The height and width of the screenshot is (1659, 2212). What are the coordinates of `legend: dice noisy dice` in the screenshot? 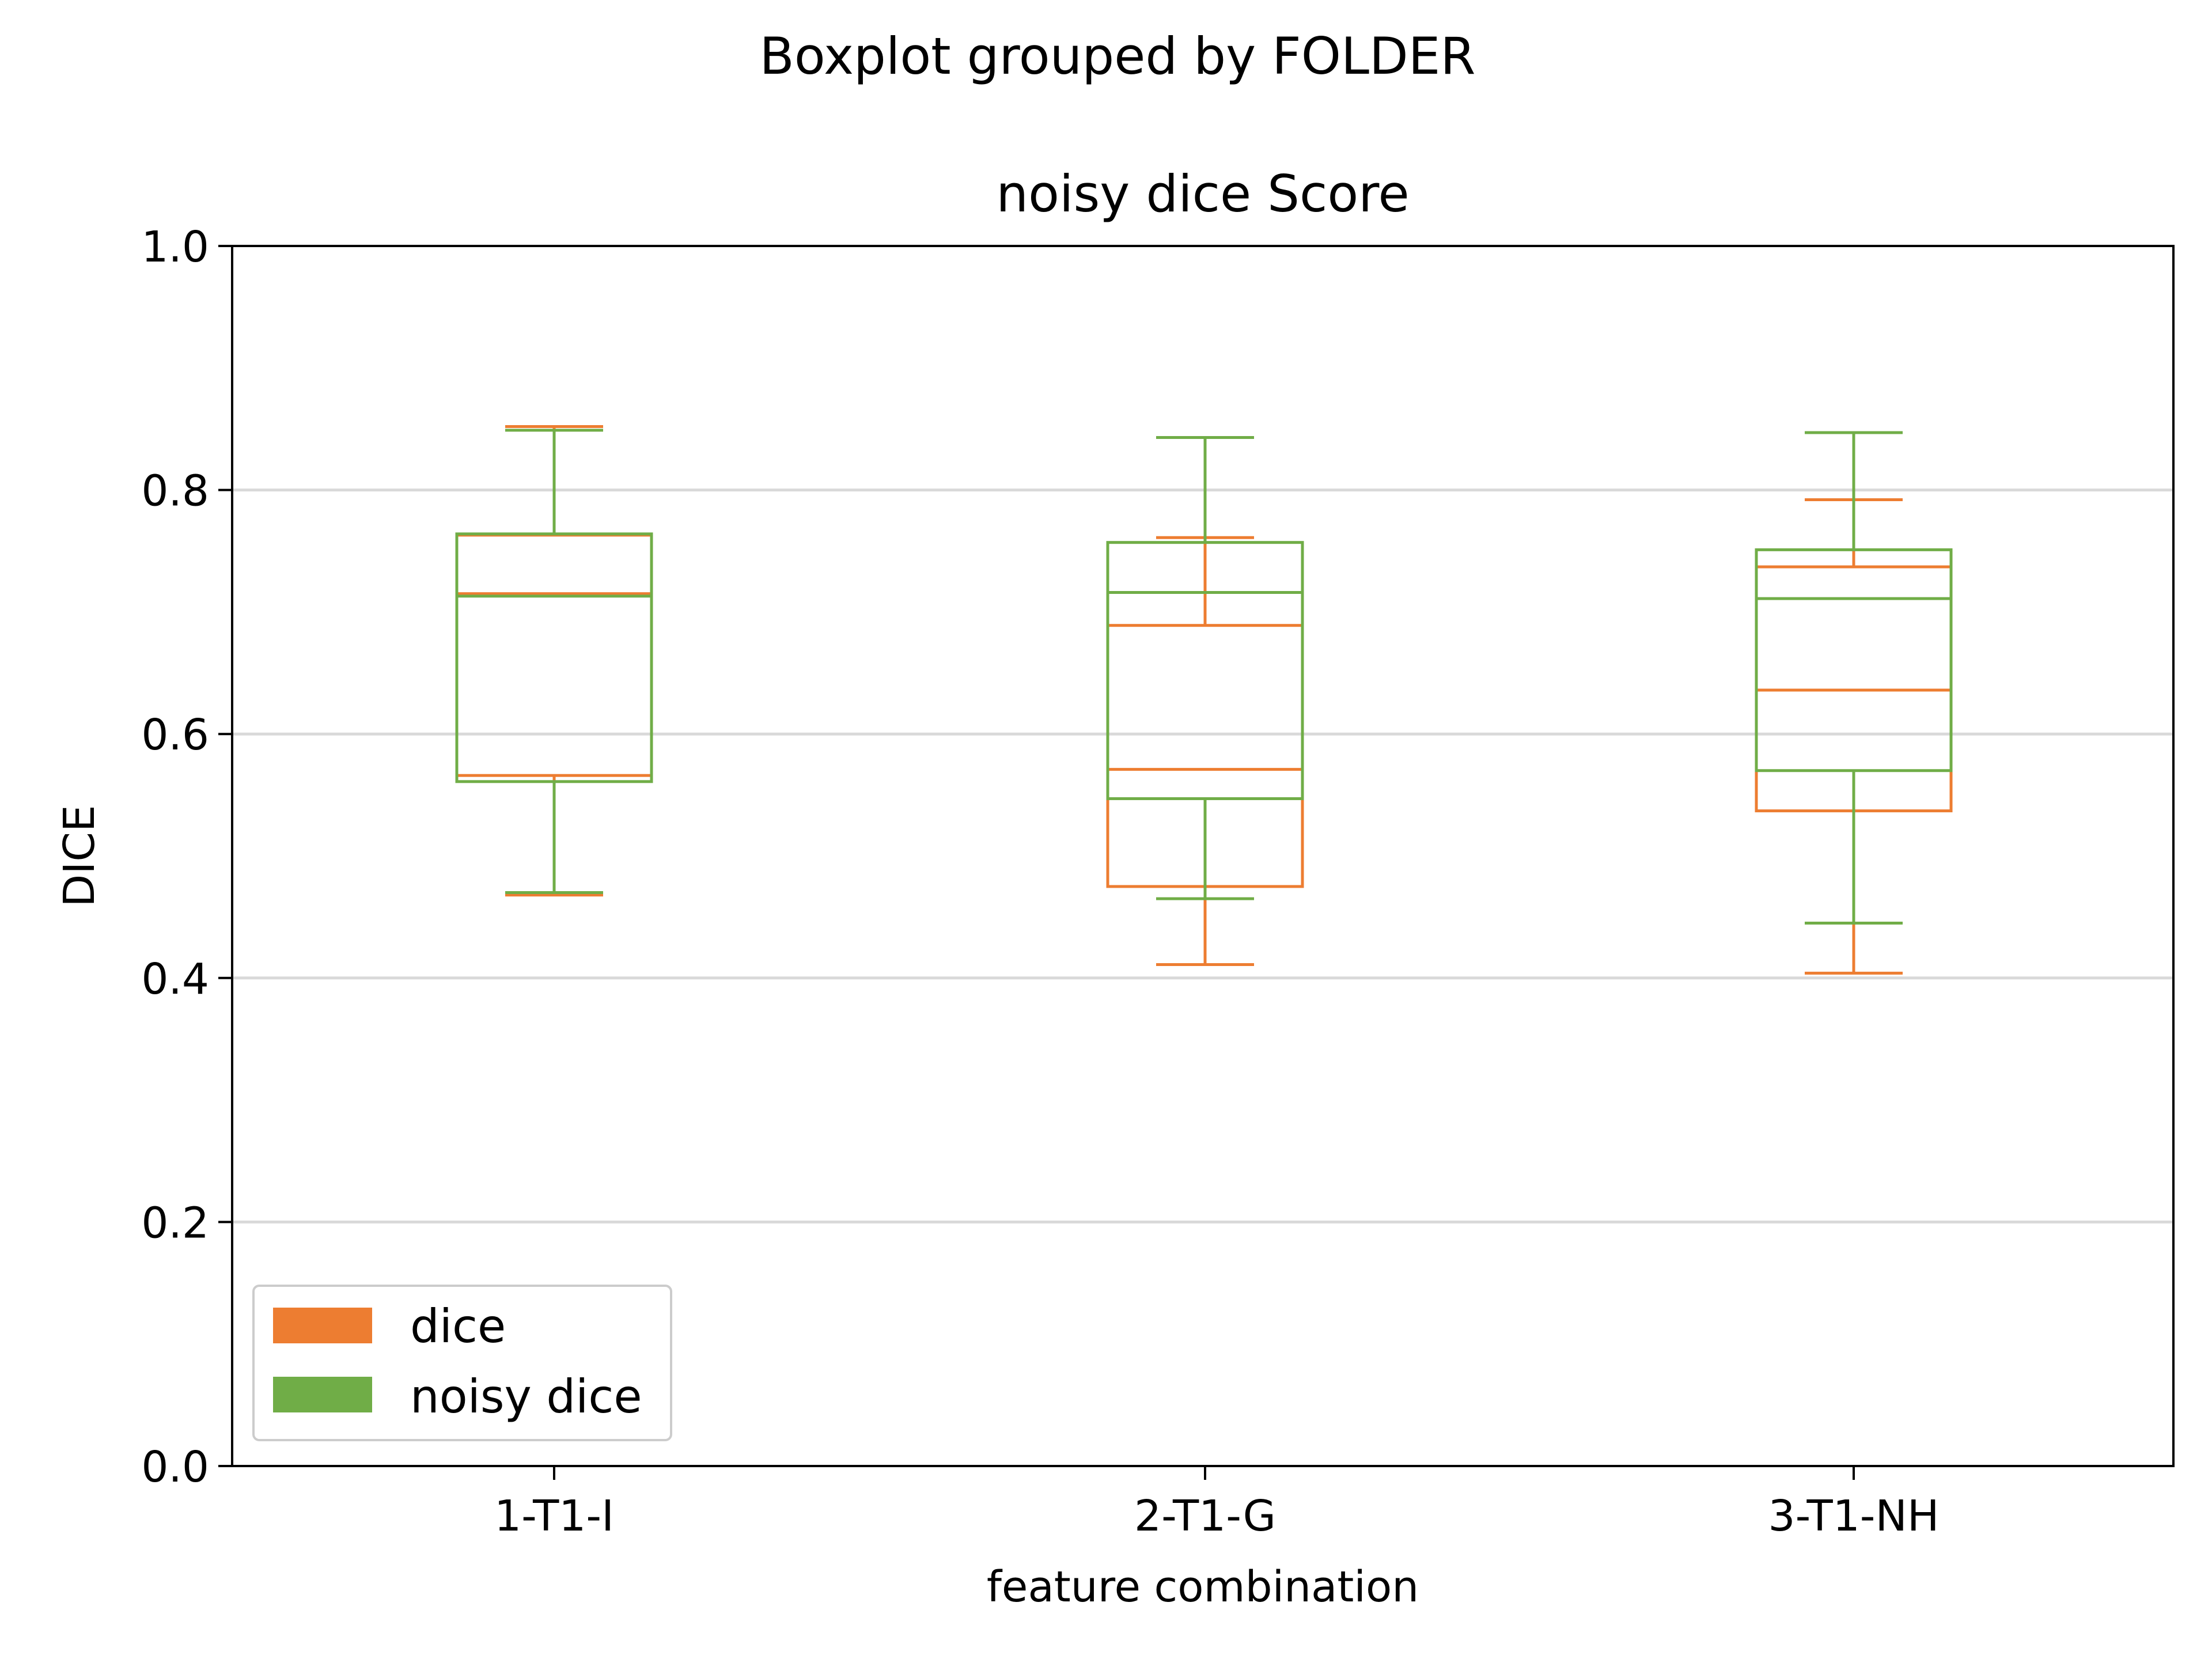 It's located at (462, 1363).